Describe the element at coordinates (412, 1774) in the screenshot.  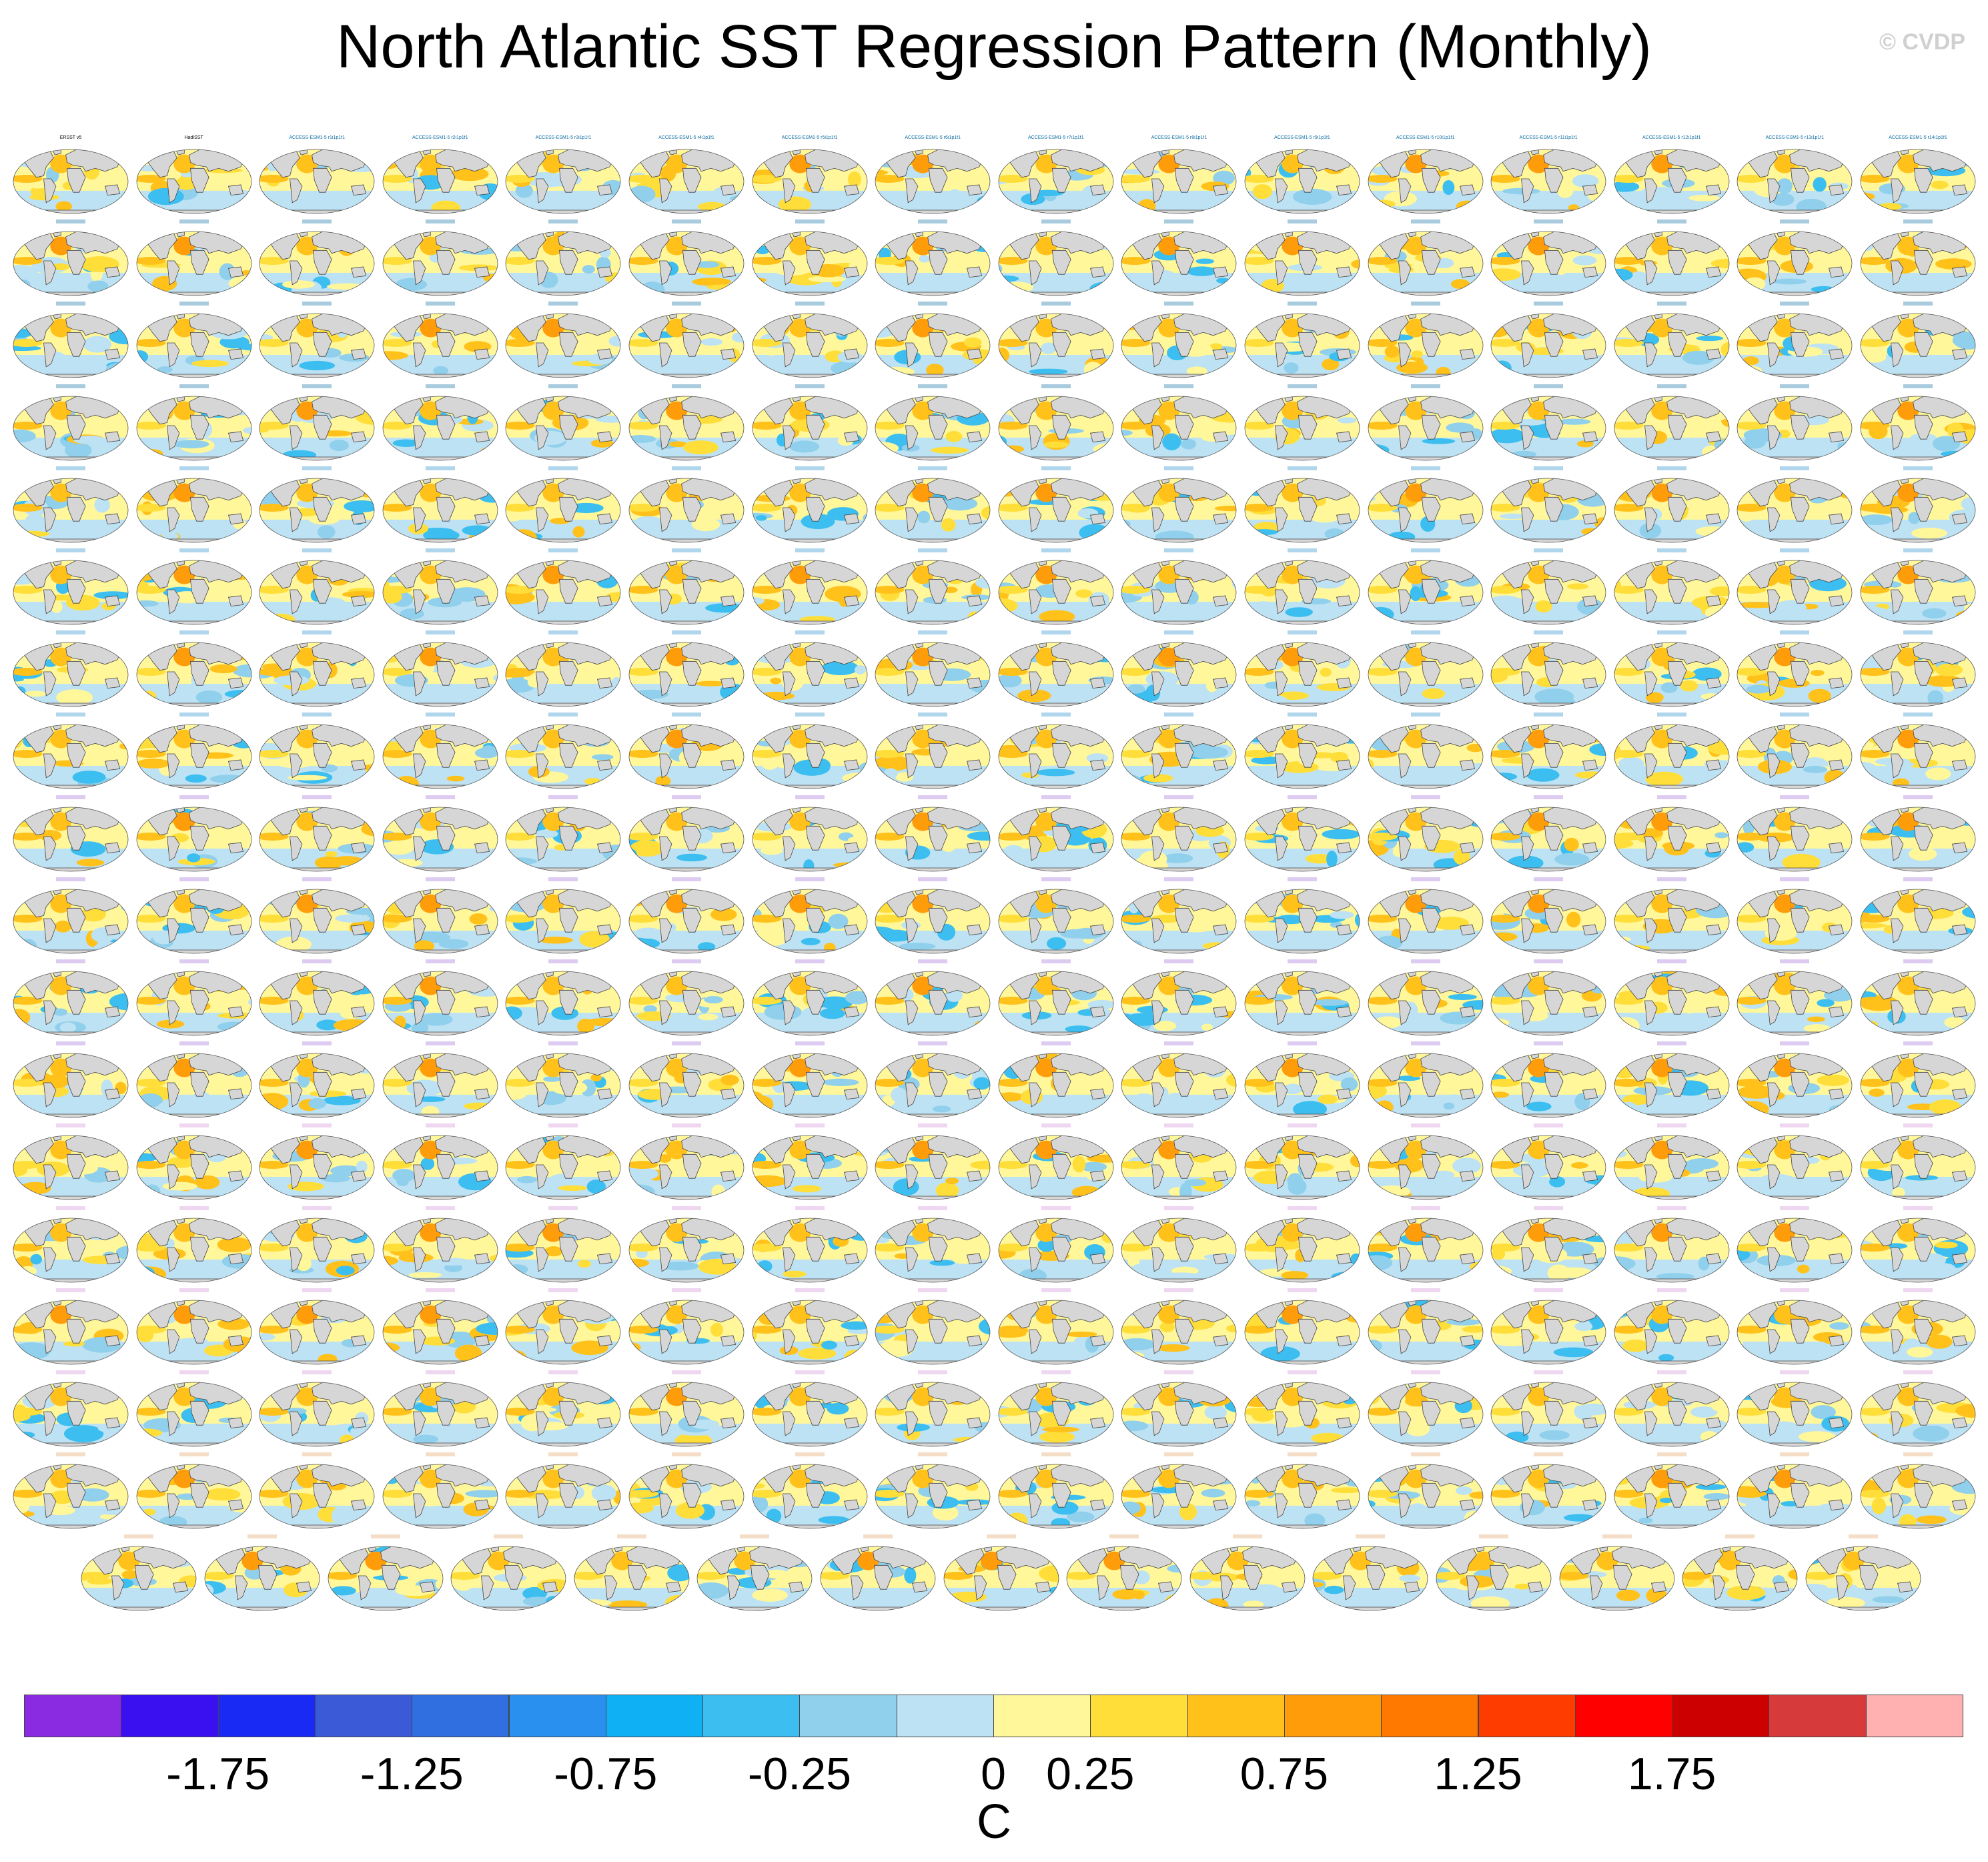
I see `colorbar-tick-label: -1.25` at that location.